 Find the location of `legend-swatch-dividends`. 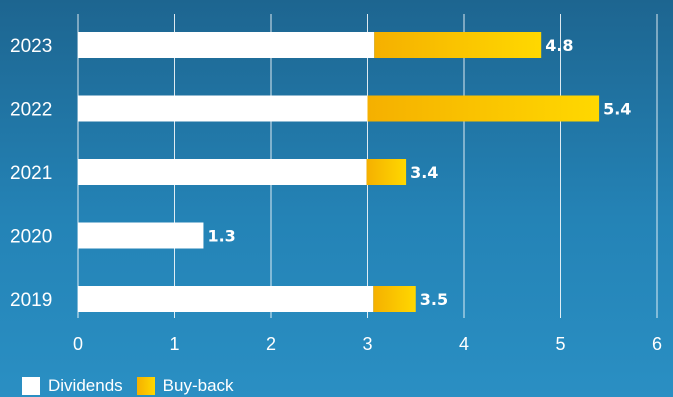

legend-swatch-dividends is located at coordinates (31, 386).